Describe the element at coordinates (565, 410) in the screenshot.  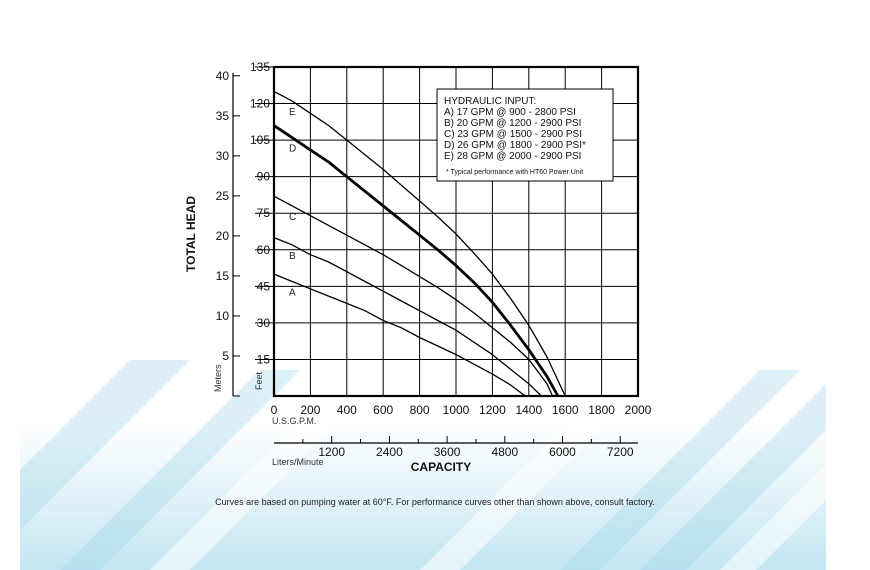
I see `gpm-tick-label: 1600` at that location.